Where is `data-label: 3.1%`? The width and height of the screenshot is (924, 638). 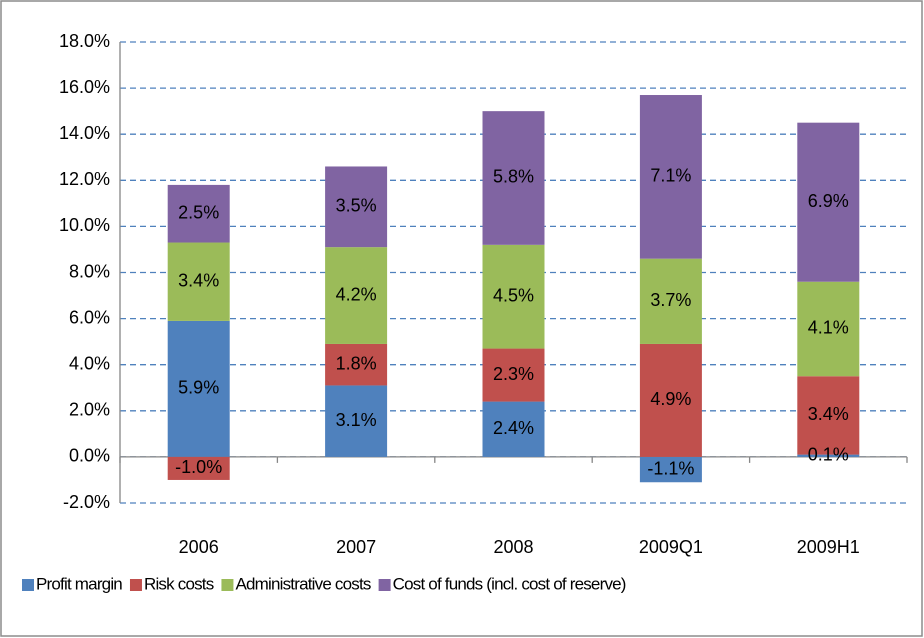
data-label: 3.1% is located at coordinates (356, 420).